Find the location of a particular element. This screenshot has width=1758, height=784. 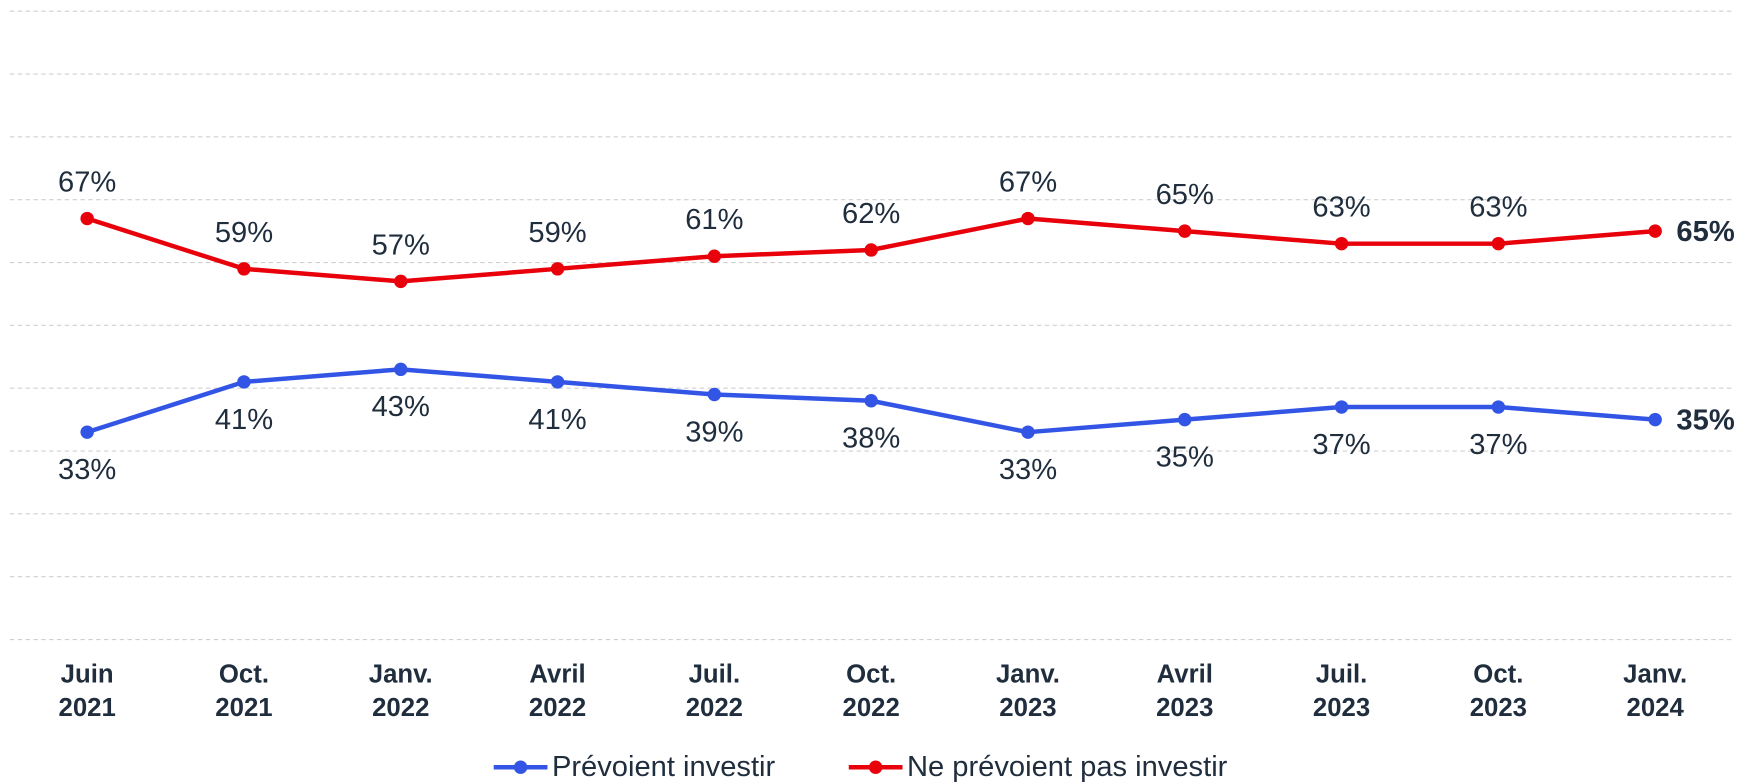

x-tick-label: Oct. 2022 is located at coordinates (871, 691).